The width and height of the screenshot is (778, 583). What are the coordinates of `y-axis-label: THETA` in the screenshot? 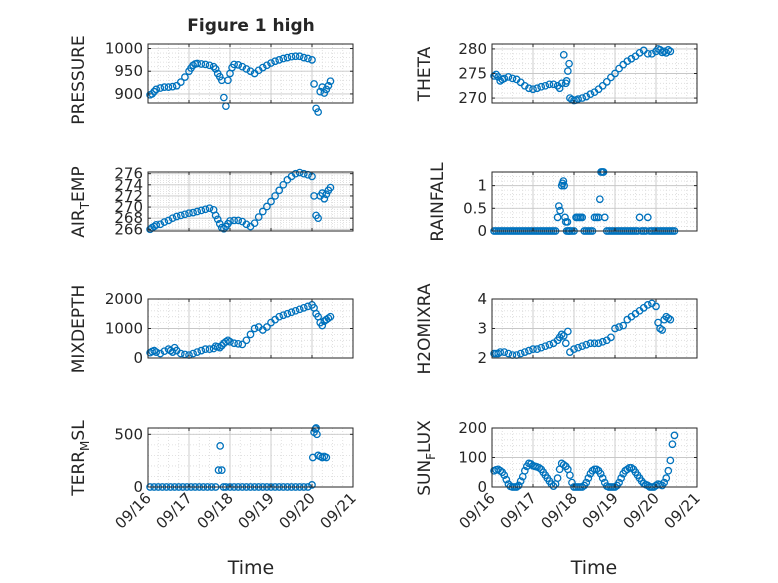 It's located at (425, 74).